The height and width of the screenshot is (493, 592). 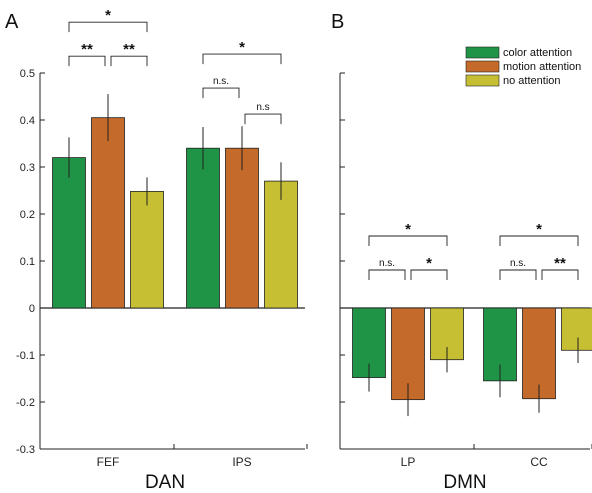 I want to click on legend-swatch-motion-attention, so click(x=482, y=66).